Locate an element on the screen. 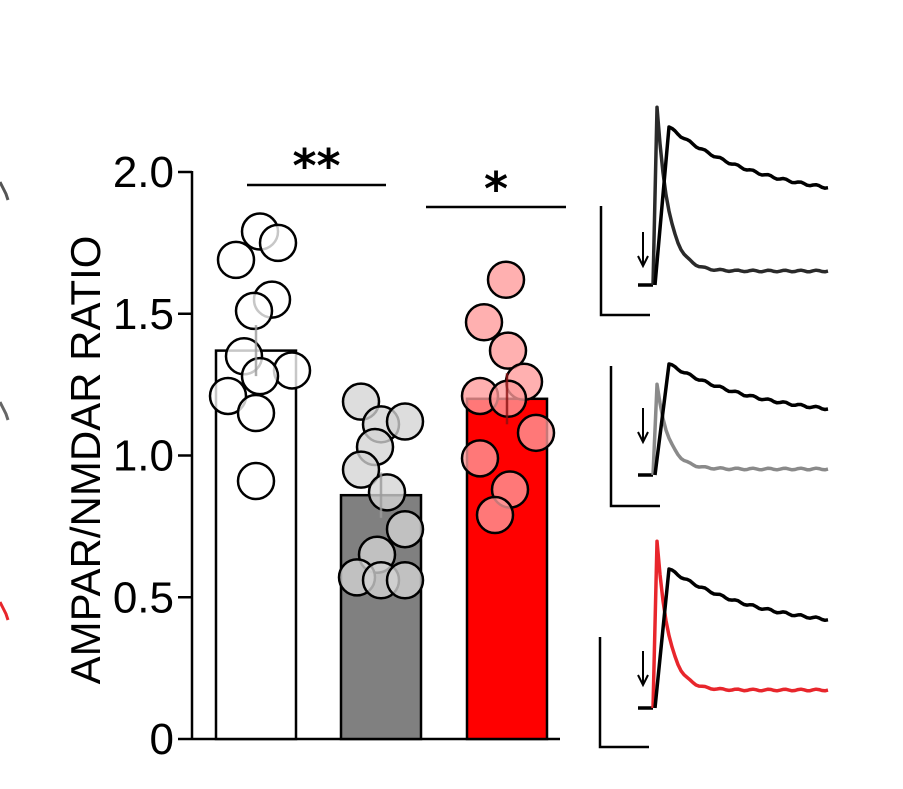  significance-label: * is located at coordinates (496, 189).